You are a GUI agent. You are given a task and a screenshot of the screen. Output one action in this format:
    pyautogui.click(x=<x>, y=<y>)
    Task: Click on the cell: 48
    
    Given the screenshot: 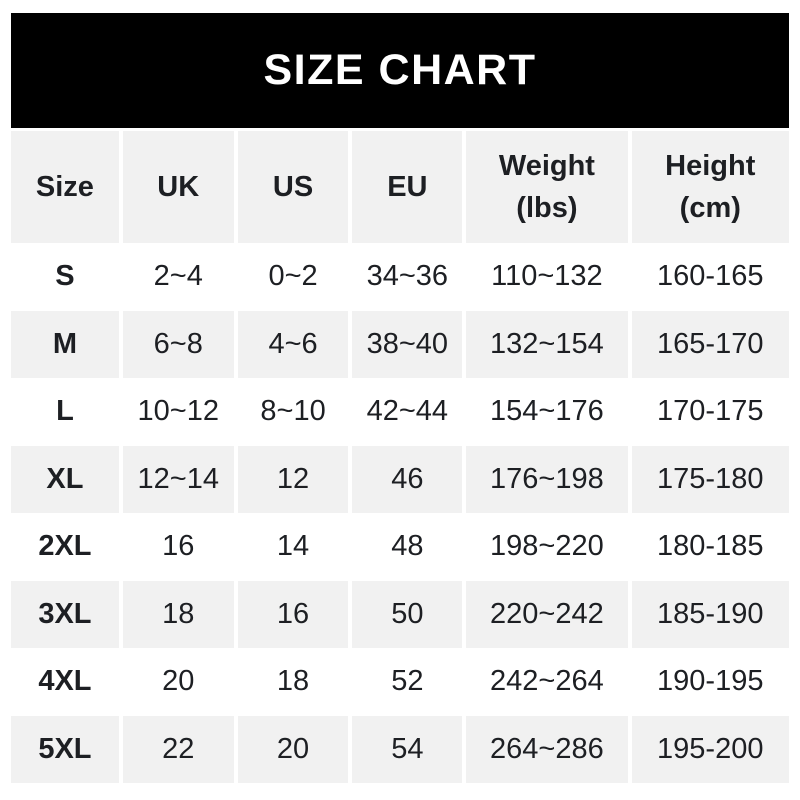 What is the action you would take?
    pyautogui.click(x=407, y=547)
    